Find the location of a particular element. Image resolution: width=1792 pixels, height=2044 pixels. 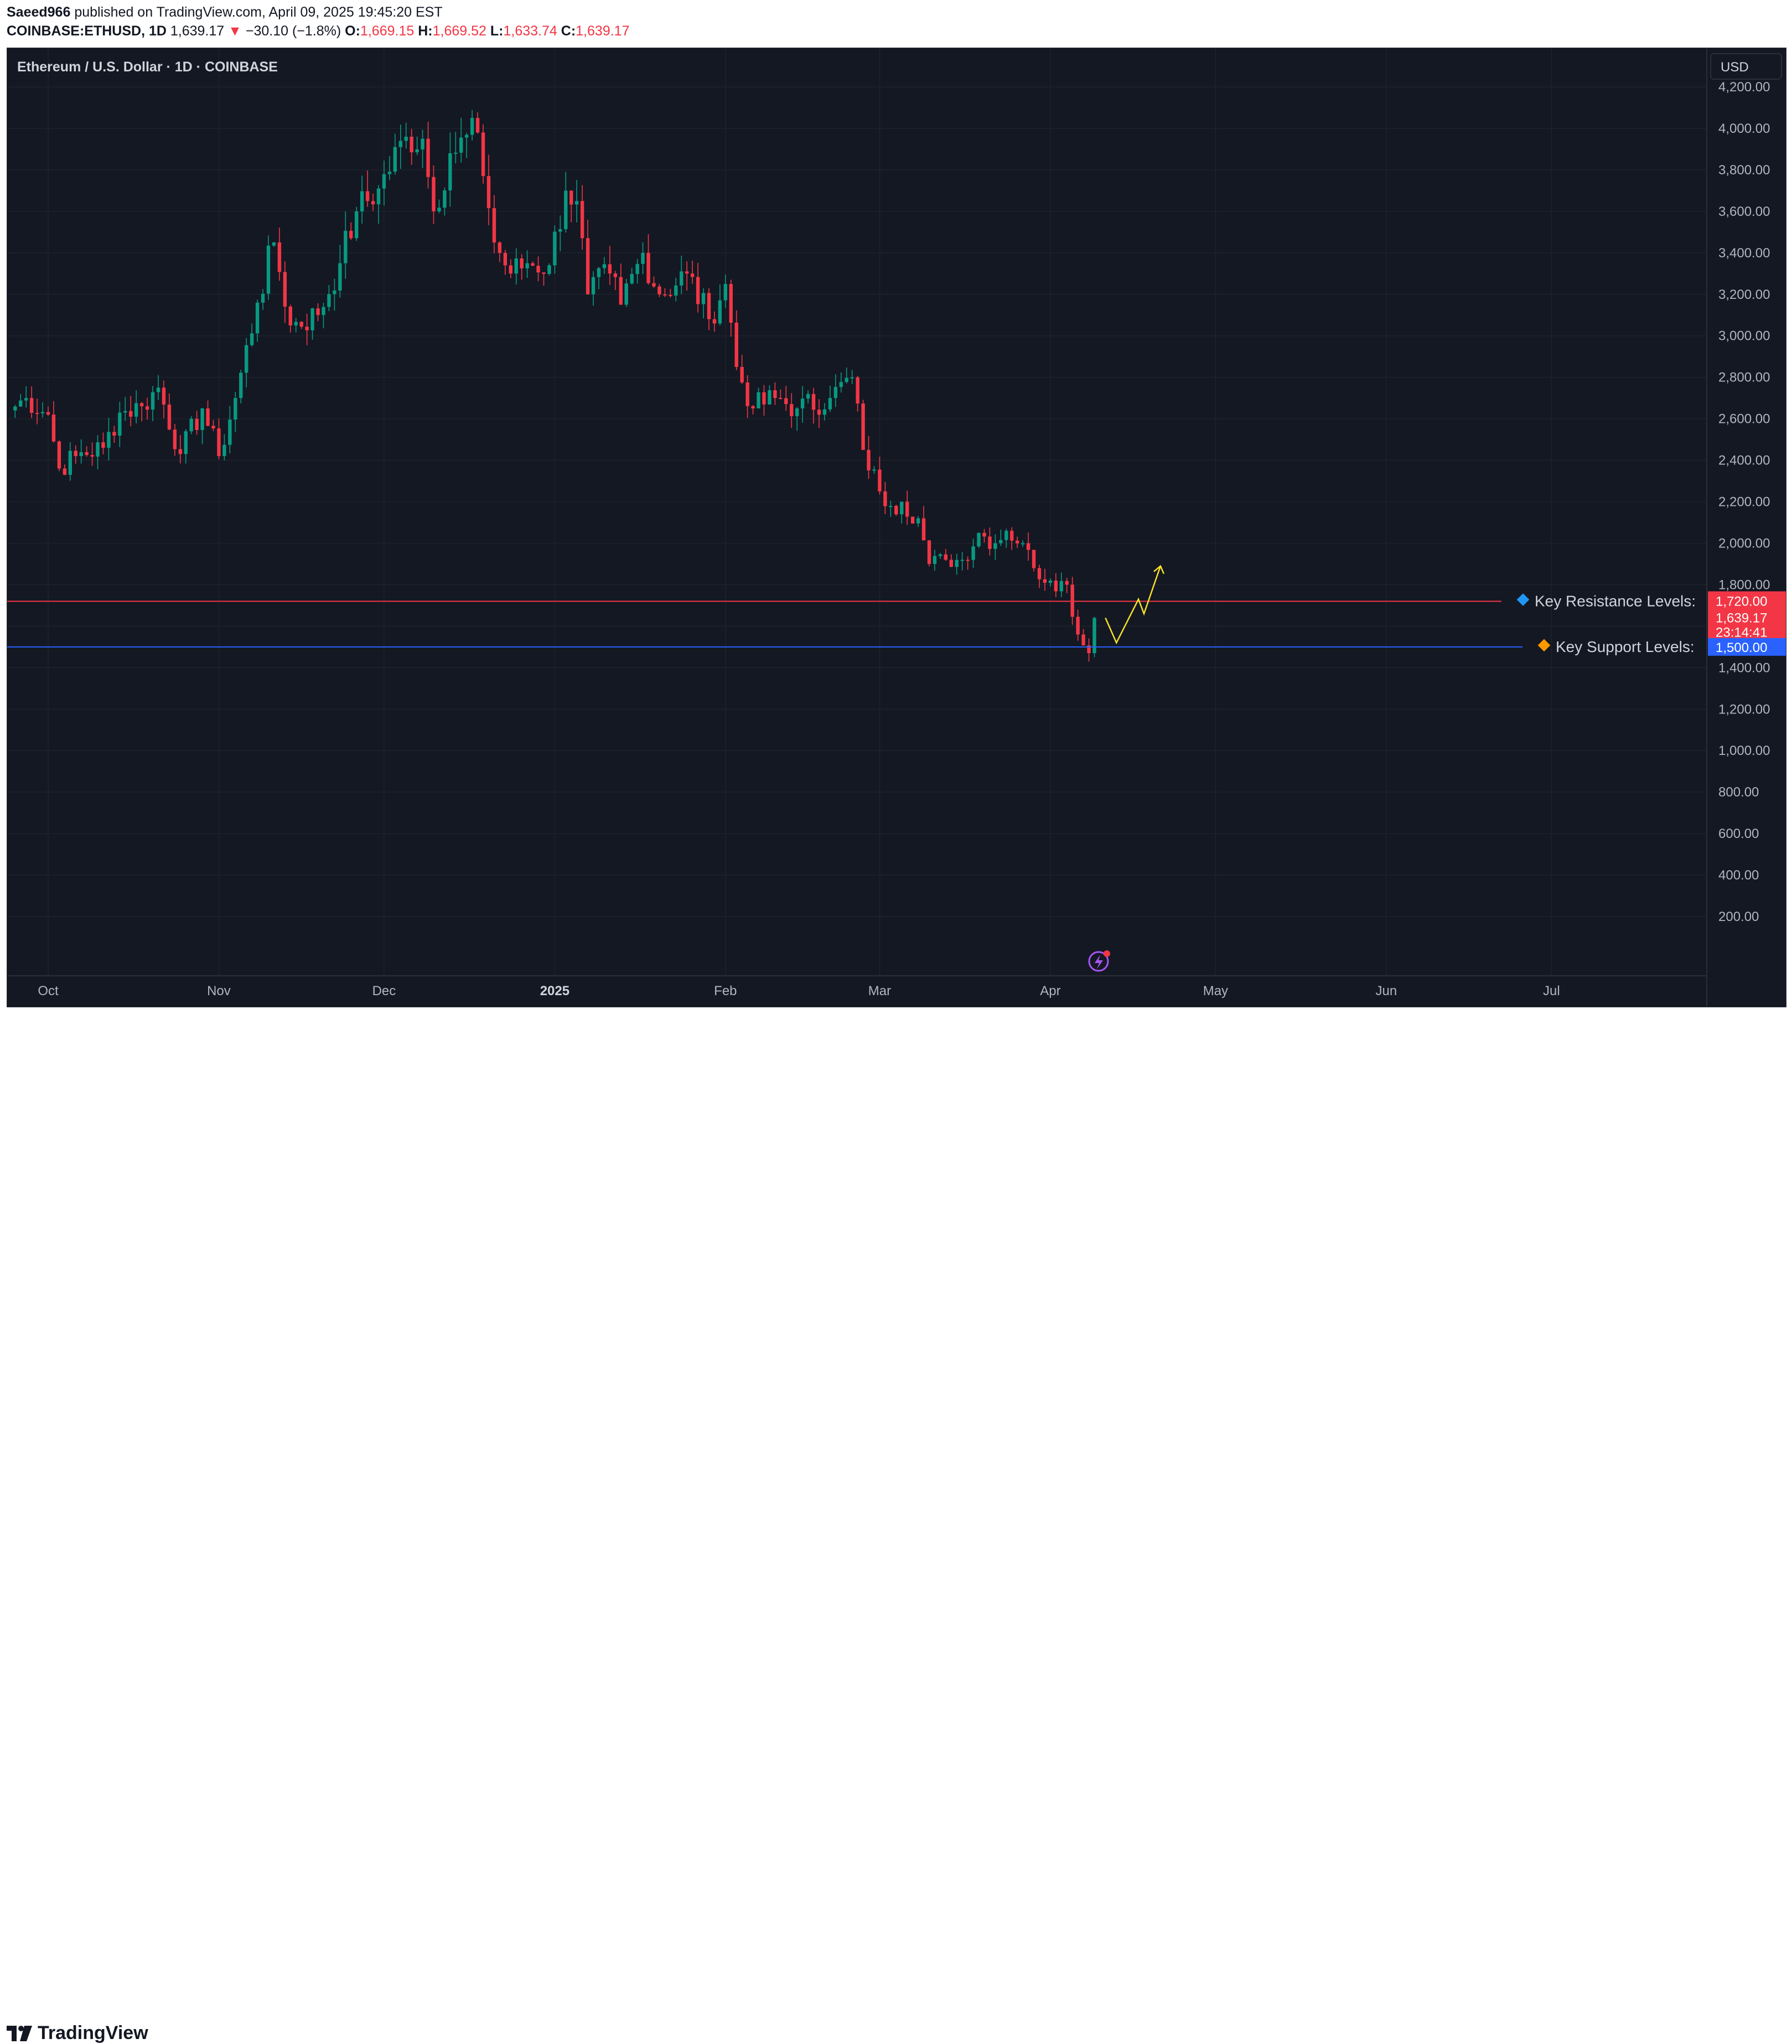

resistance-price-tag is located at coordinates (1747, 601).